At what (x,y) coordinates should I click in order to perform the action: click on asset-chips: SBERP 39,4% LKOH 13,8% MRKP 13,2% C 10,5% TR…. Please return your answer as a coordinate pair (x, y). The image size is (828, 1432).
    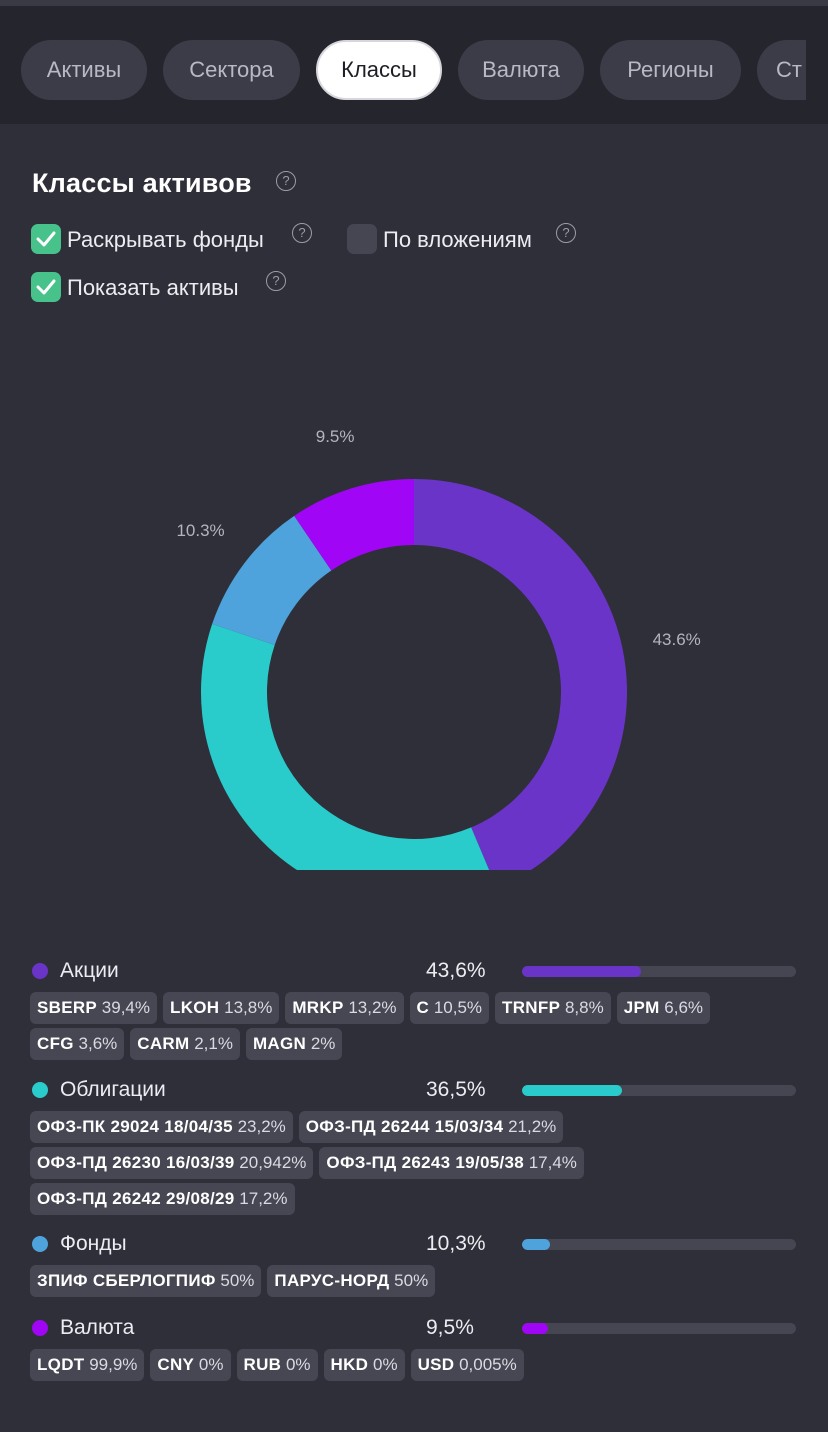
    Looking at the image, I should click on (425, 1028).